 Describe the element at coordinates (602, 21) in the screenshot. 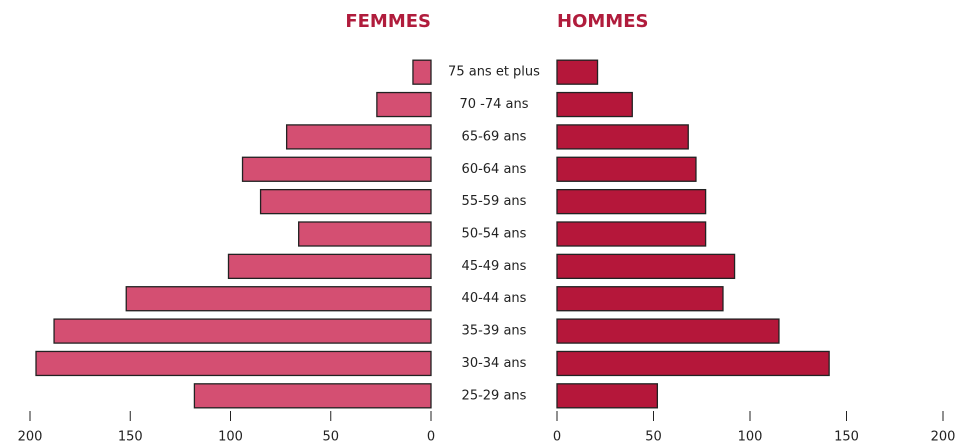

I see `series-header: HOMMES` at that location.